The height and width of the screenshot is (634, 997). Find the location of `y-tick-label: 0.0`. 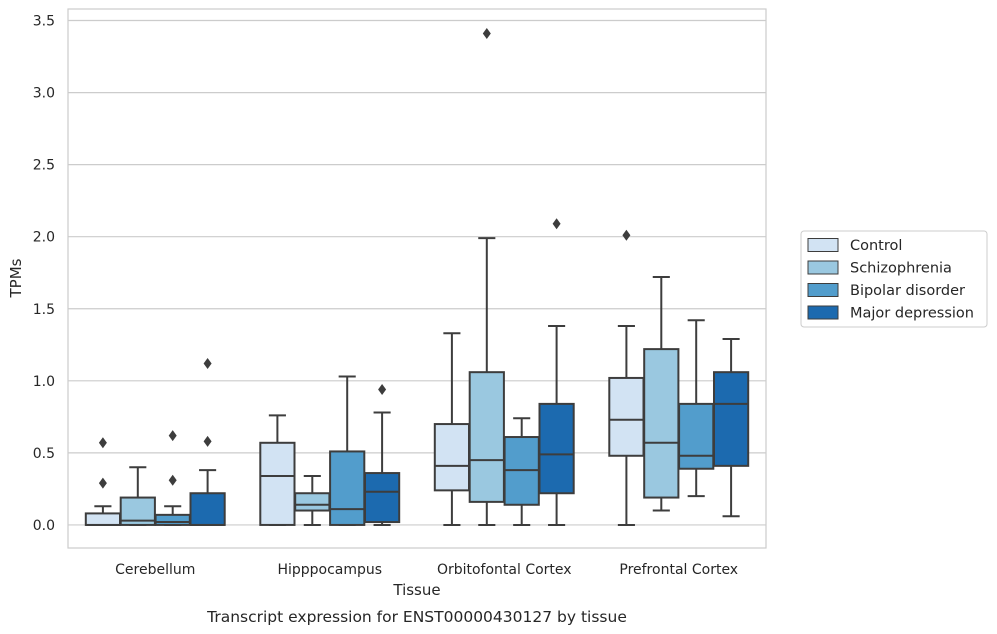

y-tick-label: 0.0 is located at coordinates (44, 526).